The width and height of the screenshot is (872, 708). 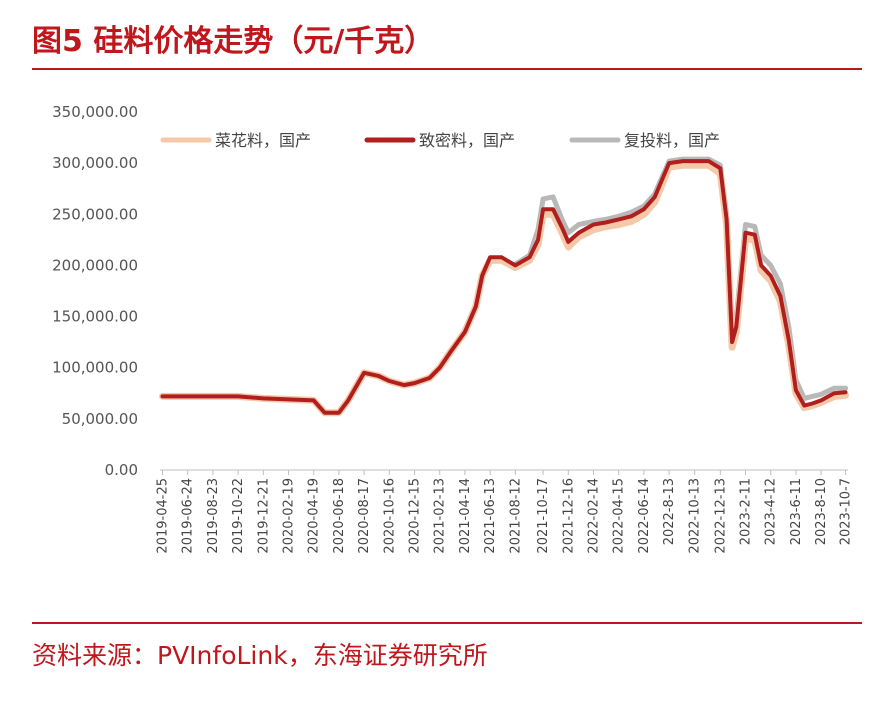 What do you see at coordinates (465, 516) in the screenshot?
I see `x-tick-label: 2021-04-14` at bounding box center [465, 516].